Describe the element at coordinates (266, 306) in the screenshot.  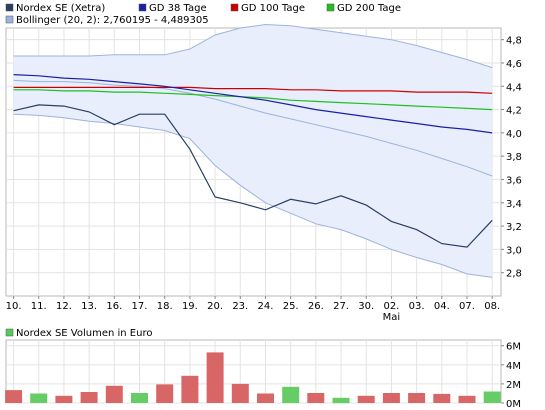
I see `x-tick-label: 24.` at that location.